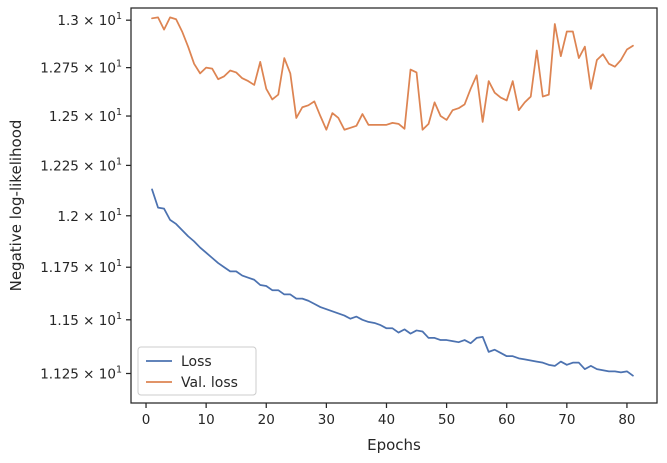 The image size is (667, 463). Describe the element at coordinates (394, 445) in the screenshot. I see `x-axis-label: Epochs` at that location.